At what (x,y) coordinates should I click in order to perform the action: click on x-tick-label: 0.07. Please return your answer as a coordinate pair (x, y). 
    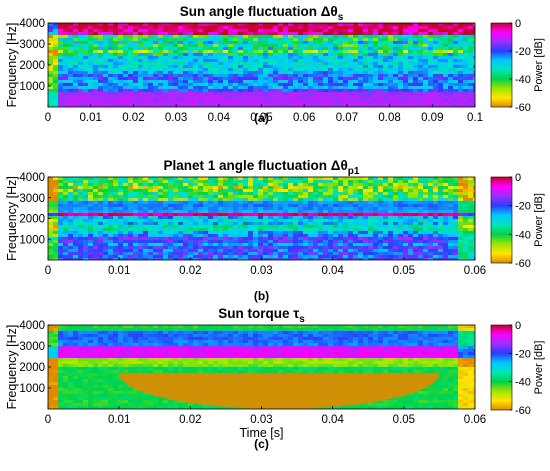
    Looking at the image, I should click on (347, 118).